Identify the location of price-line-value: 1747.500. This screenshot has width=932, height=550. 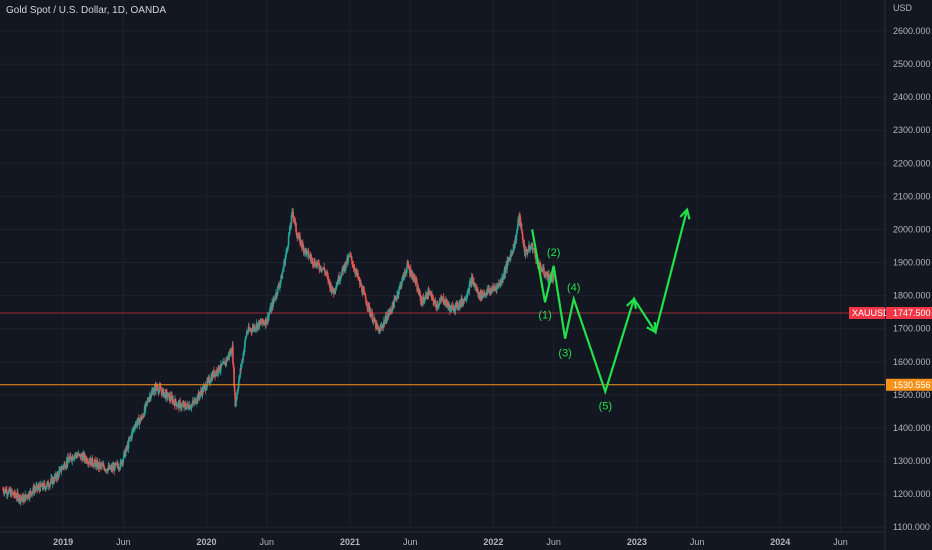
(912, 313).